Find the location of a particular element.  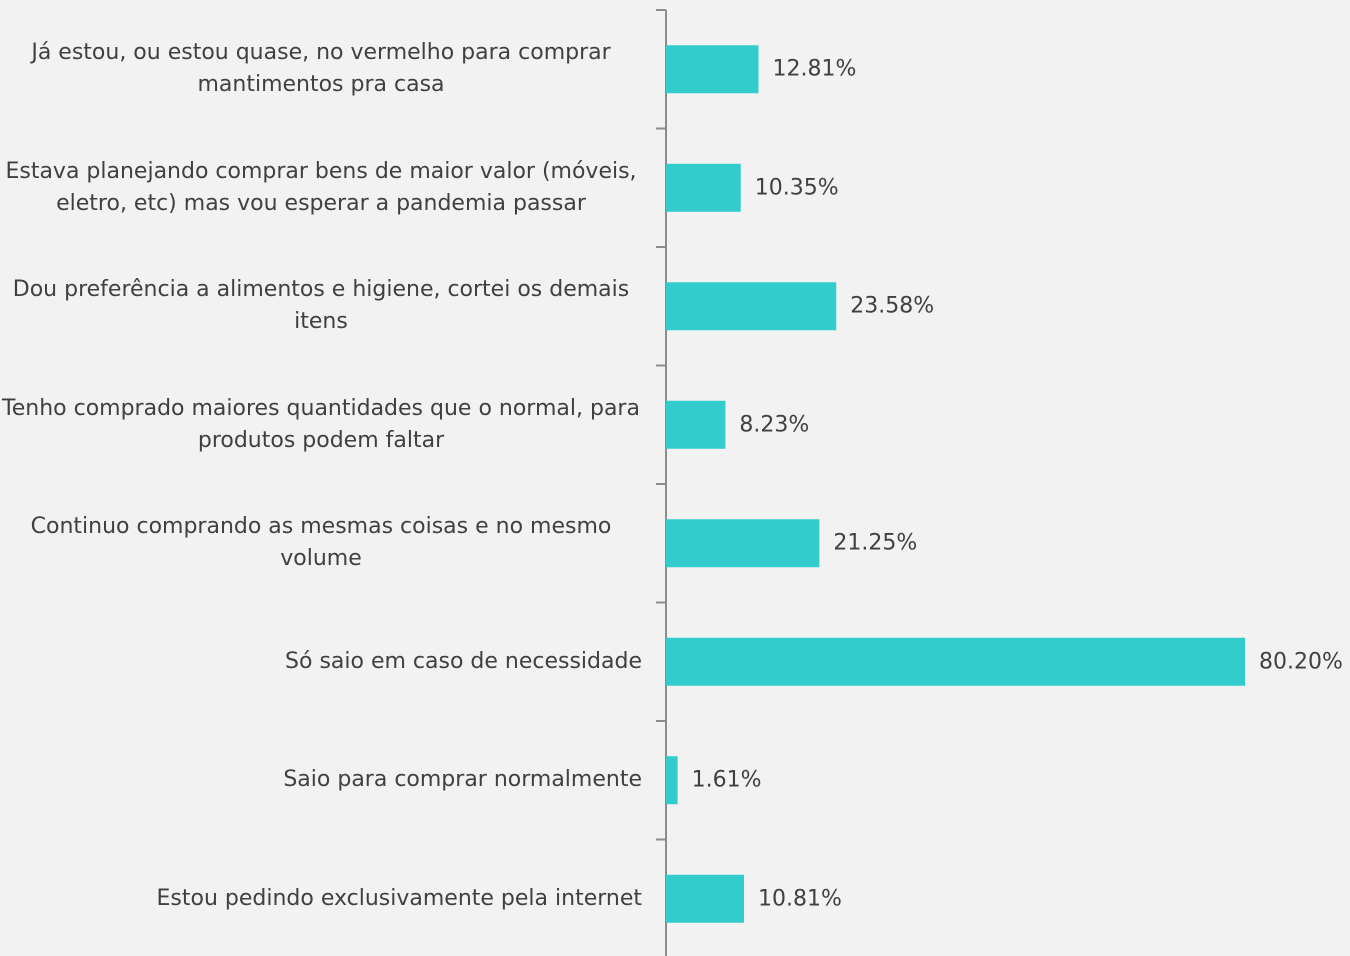

value-label: 80.20% is located at coordinates (1301, 662).